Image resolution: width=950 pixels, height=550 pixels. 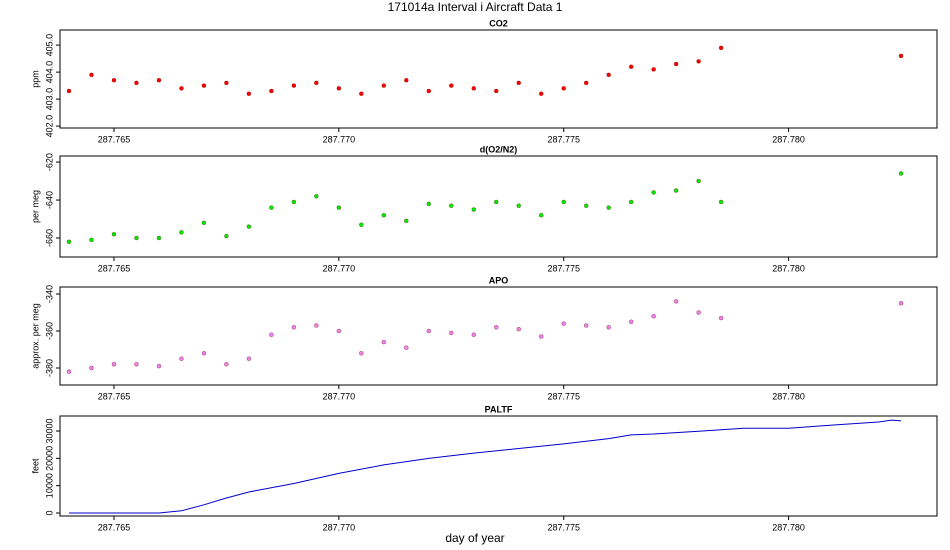 What do you see at coordinates (49, 431) in the screenshot?
I see `y-tick-label: 30000` at bounding box center [49, 431].